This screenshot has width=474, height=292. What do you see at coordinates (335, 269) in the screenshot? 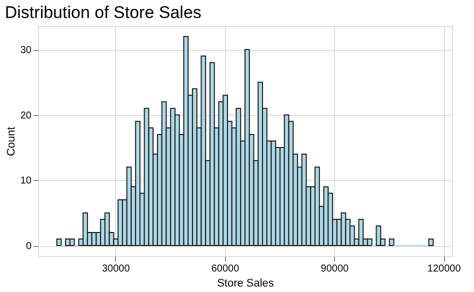
I see `x-tick-label: 90000` at bounding box center [335, 269].